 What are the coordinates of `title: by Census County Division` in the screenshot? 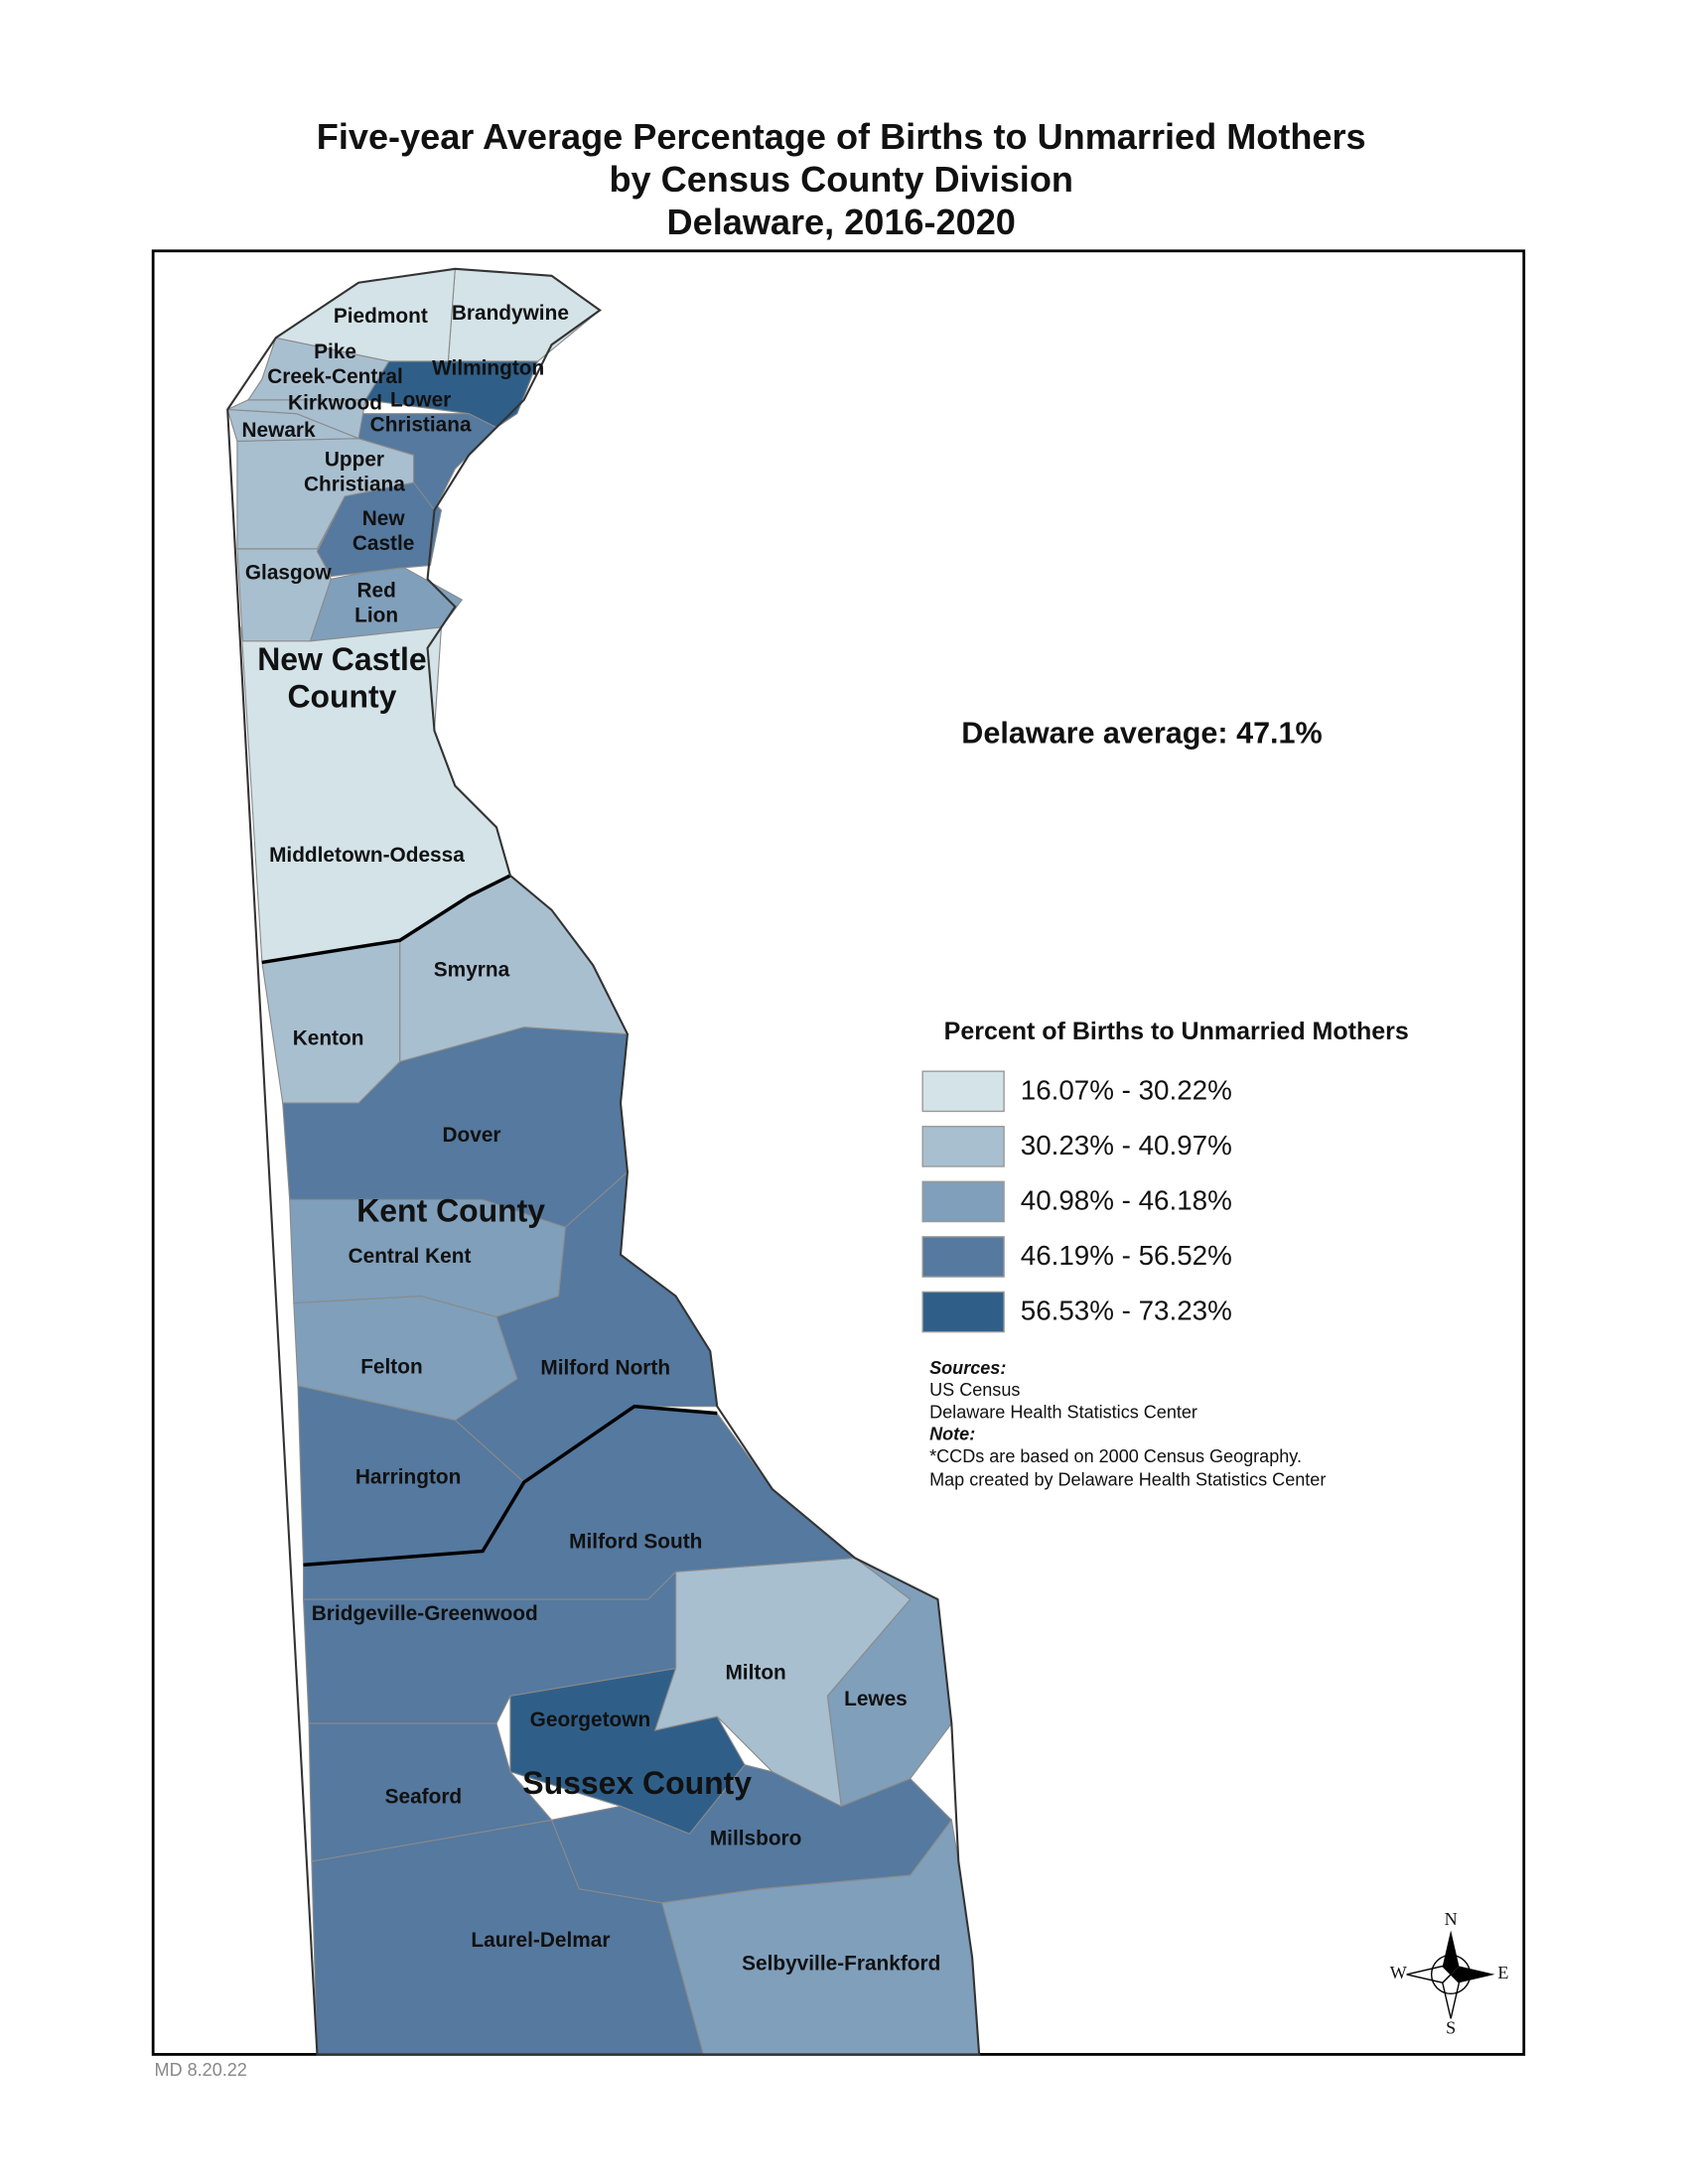 It's located at (840, 179).